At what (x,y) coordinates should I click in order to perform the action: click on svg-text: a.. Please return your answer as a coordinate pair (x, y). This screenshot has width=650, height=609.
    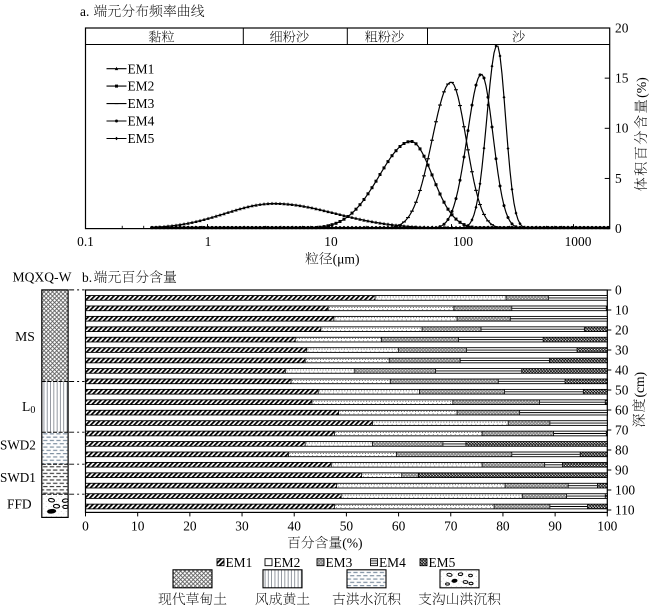
    Looking at the image, I should click on (84, 11).